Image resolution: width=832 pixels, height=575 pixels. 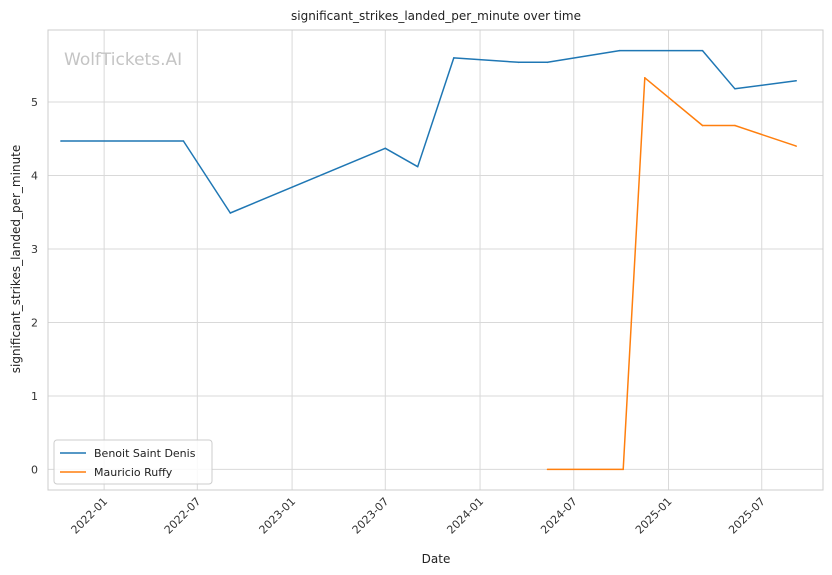 What do you see at coordinates (436, 559) in the screenshot?
I see `x-axis-title: Date` at bounding box center [436, 559].